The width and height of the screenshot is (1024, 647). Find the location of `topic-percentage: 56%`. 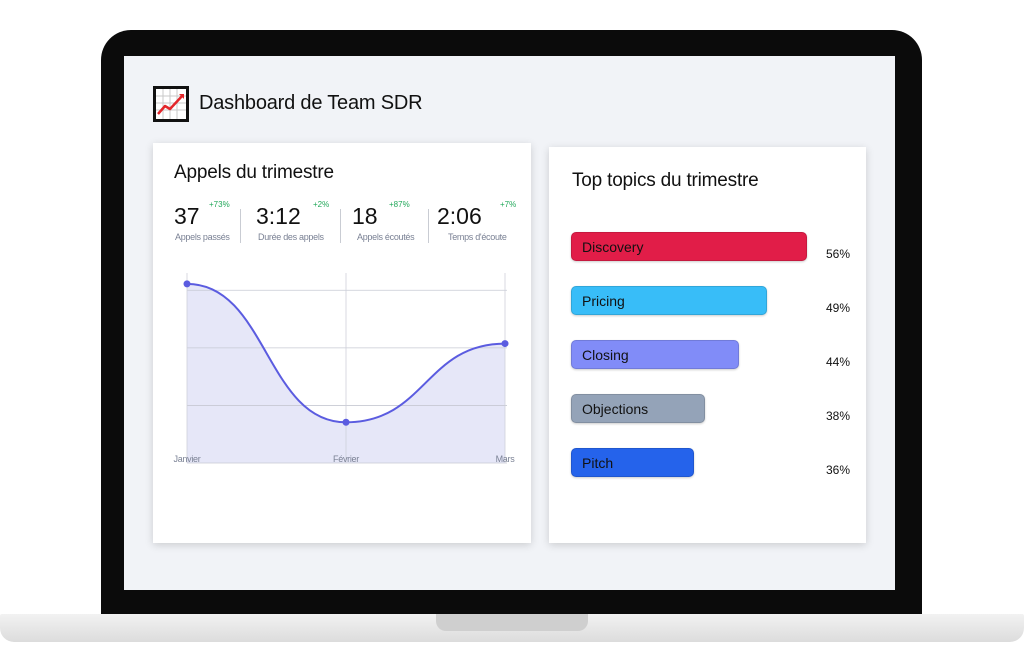

topic-percentage: 56% is located at coordinates (838, 254).